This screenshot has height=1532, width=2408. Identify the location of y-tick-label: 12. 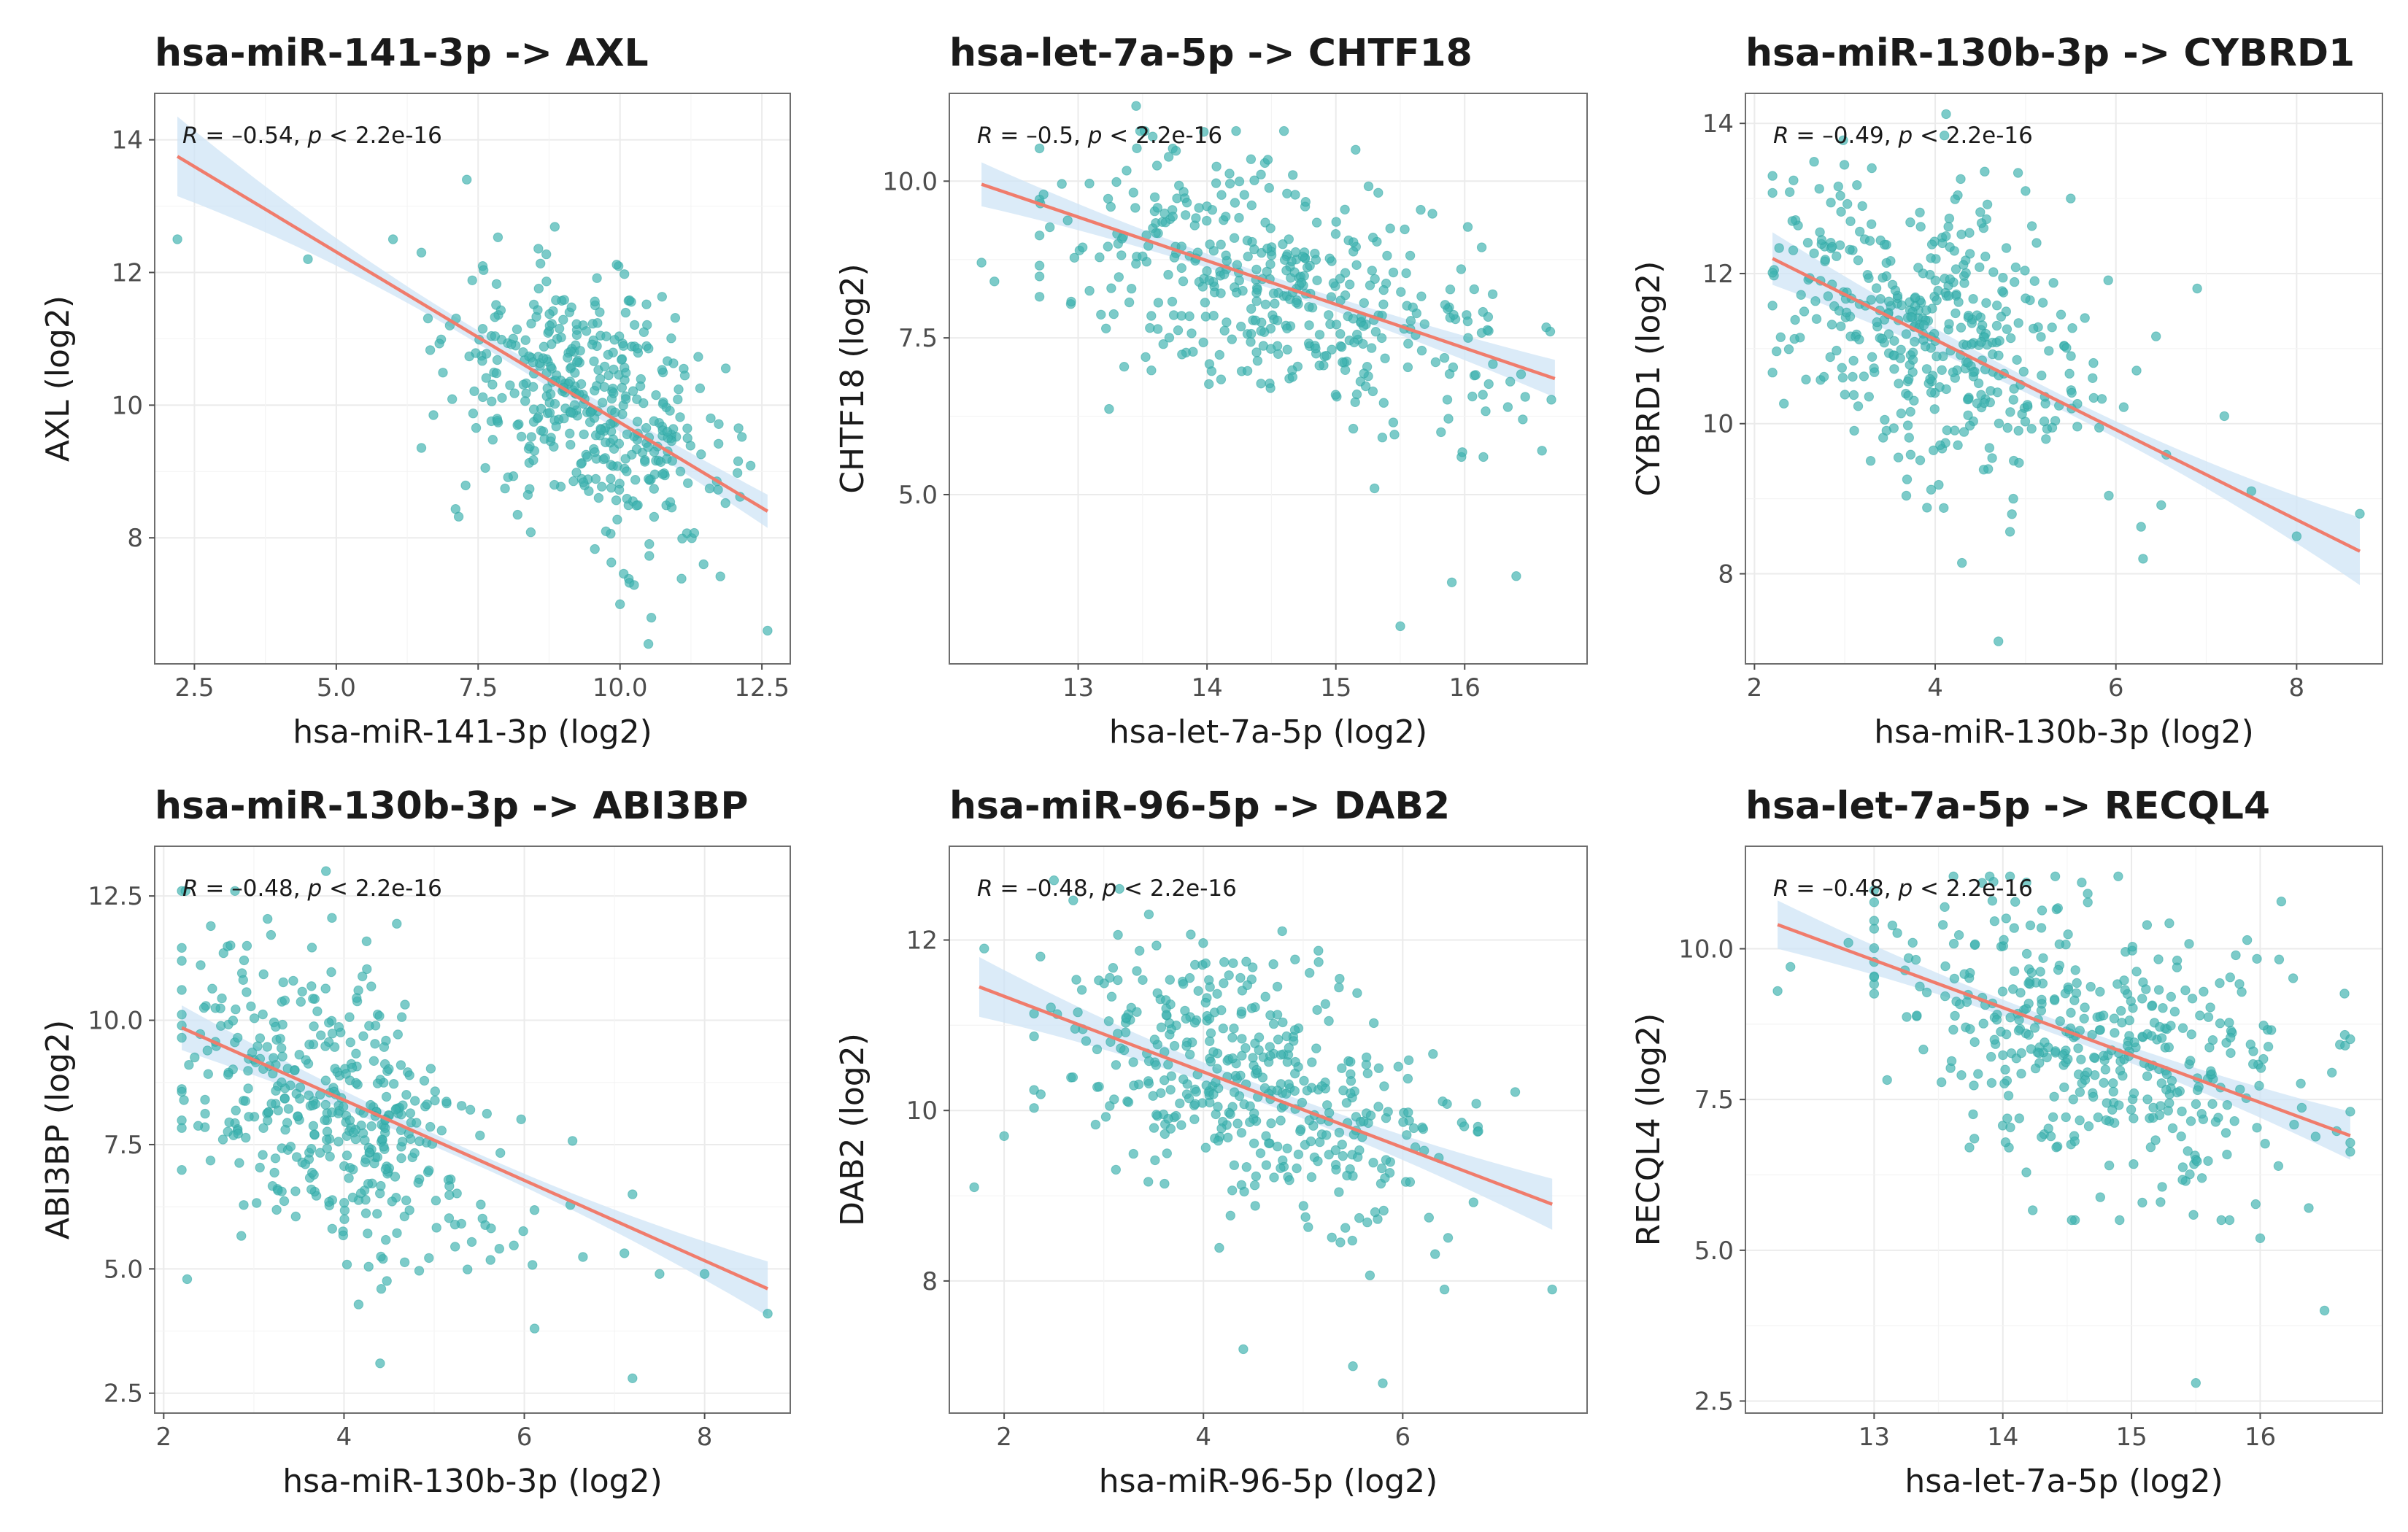
(922, 941).